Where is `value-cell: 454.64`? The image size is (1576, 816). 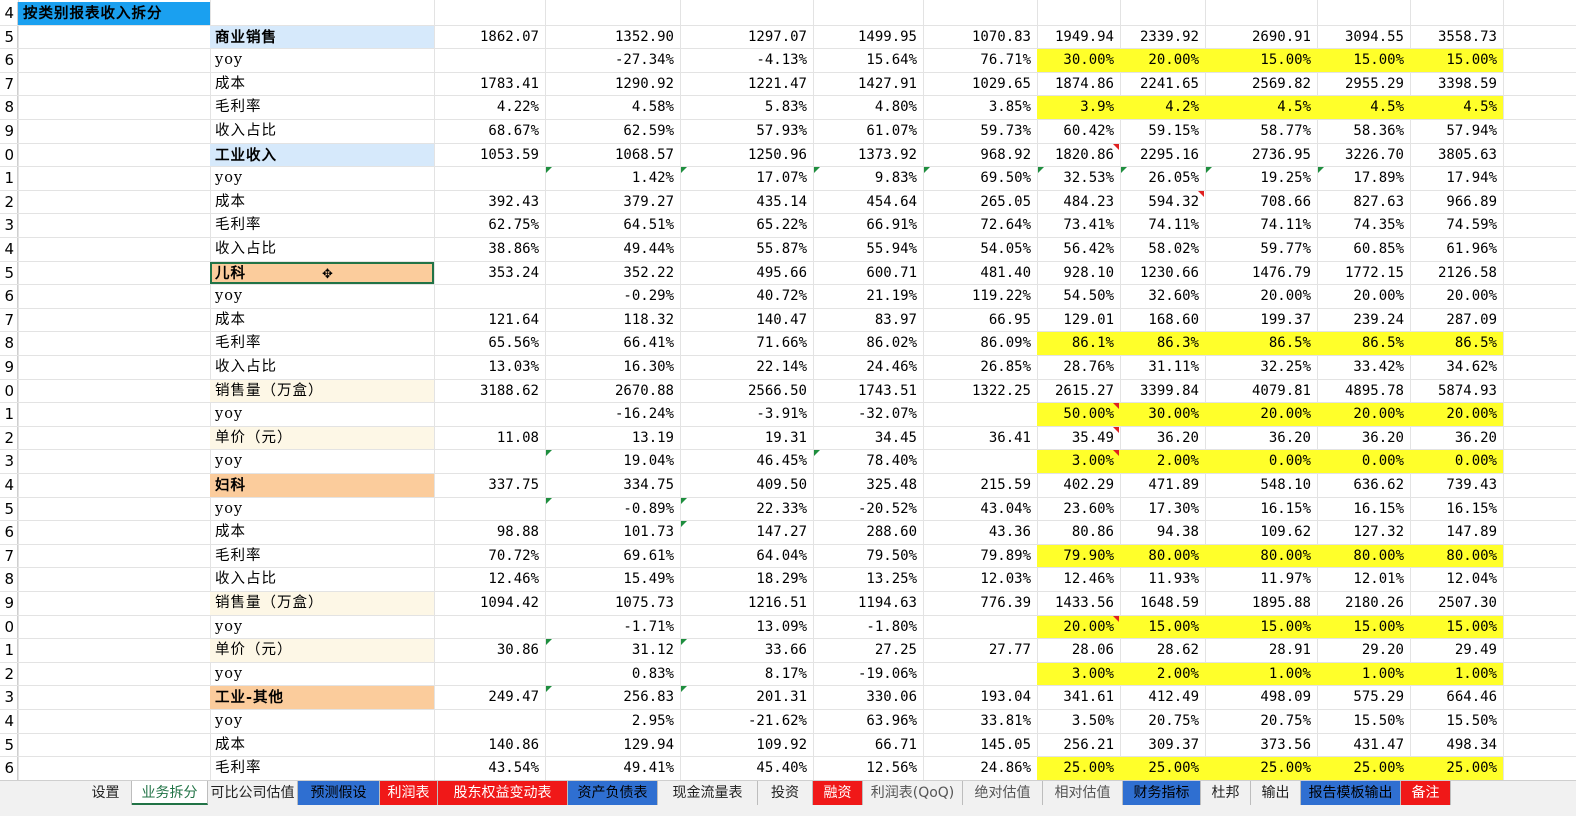
value-cell: 454.64 is located at coordinates (891, 201).